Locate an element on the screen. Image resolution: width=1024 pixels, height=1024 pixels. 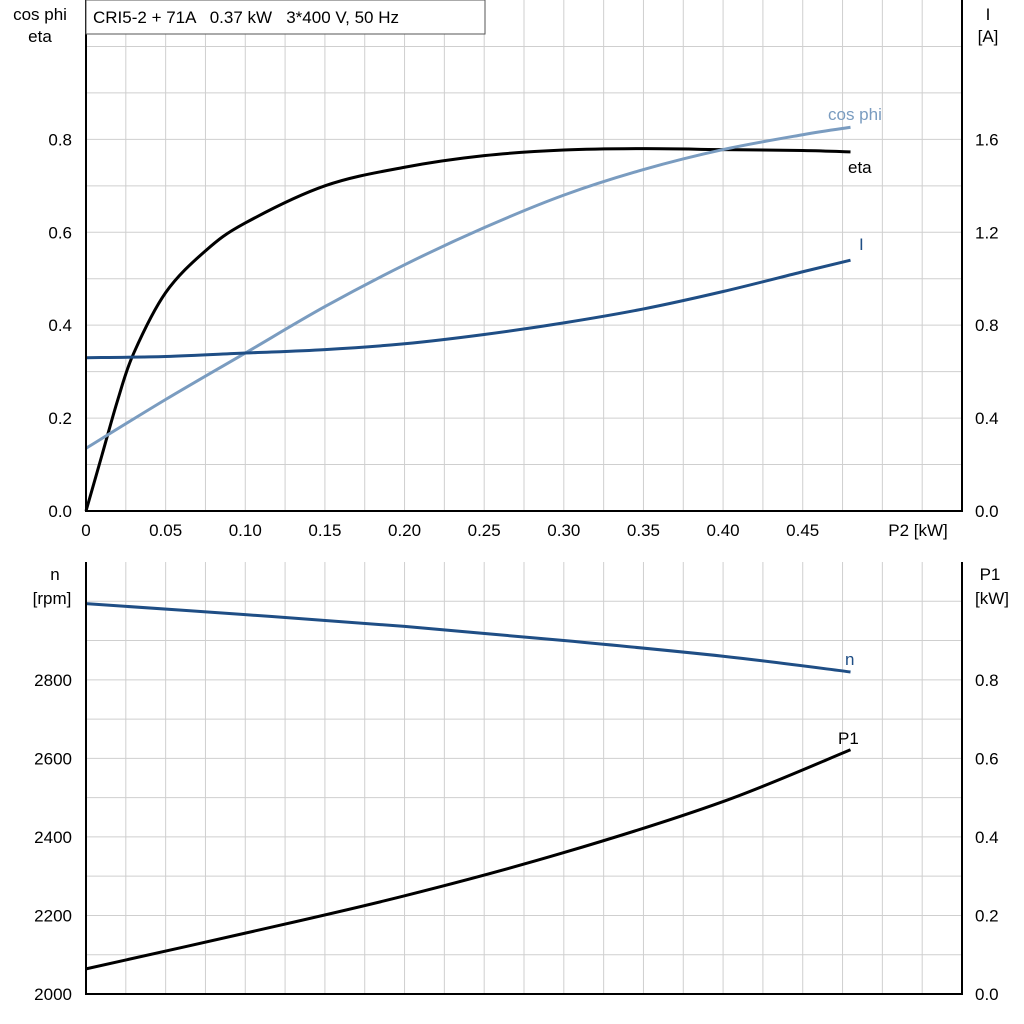
bottom-left-ylabel-1: n is located at coordinates (54, 574).